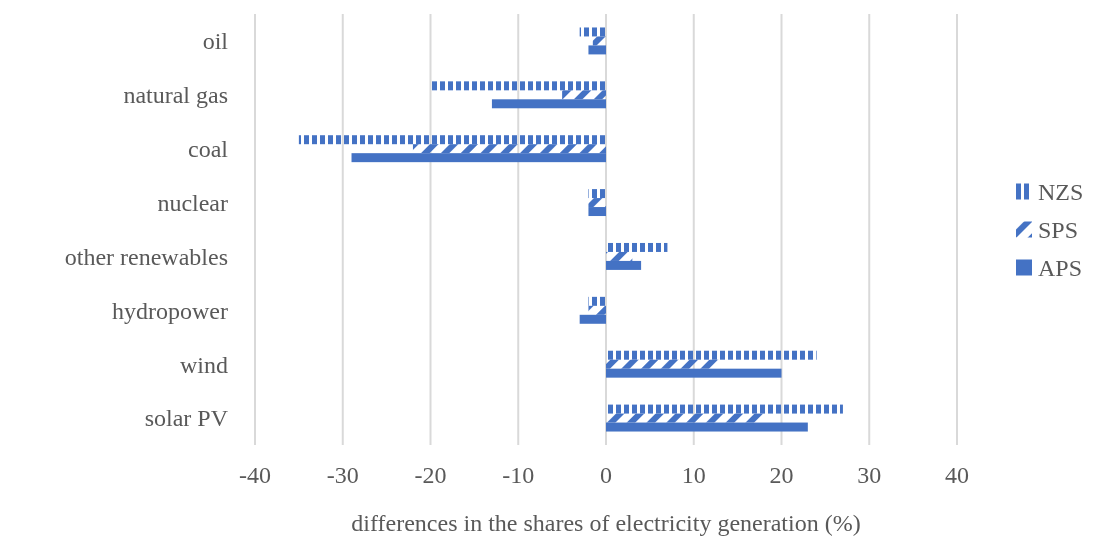 The width and height of the screenshot is (1102, 543). I want to click on x-tick-label: -10, so click(518, 475).